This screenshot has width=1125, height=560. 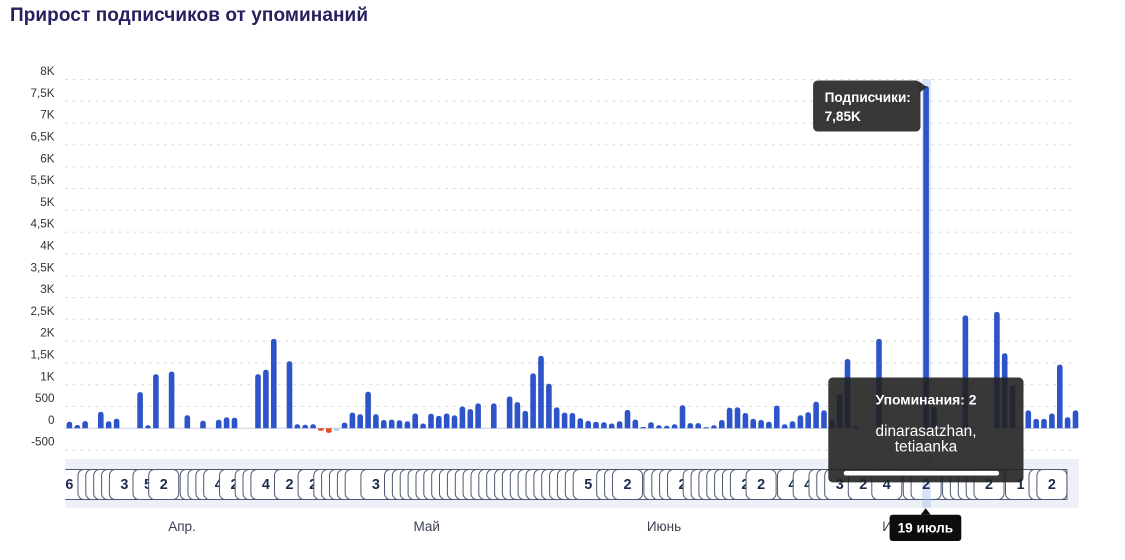 What do you see at coordinates (182, 526) in the screenshot?
I see `svg-text: Апр.` at bounding box center [182, 526].